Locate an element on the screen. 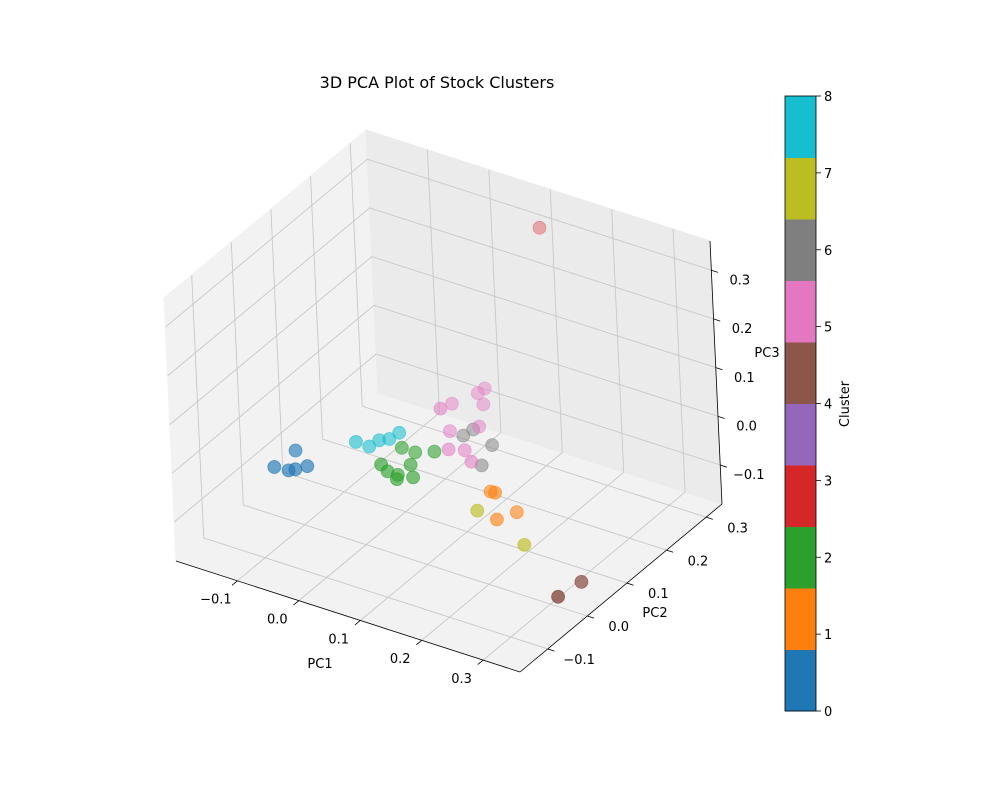 This screenshot has height=800, width=1000. colorbar-tick-label: 4 is located at coordinates (828, 405).